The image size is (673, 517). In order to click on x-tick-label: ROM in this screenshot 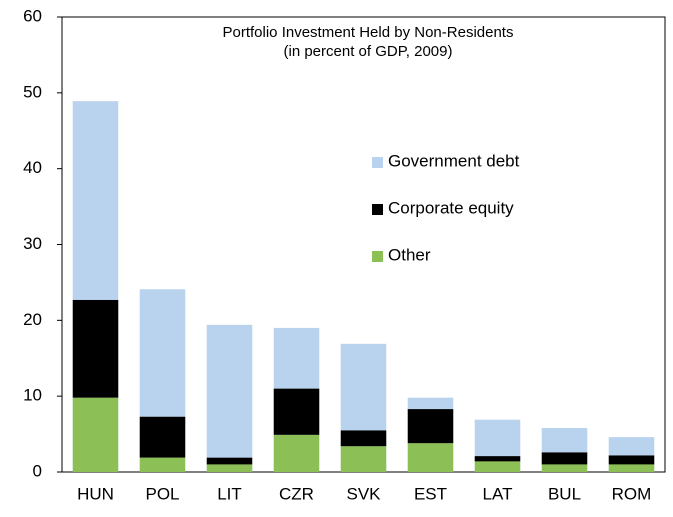, I will do `click(632, 493)`.